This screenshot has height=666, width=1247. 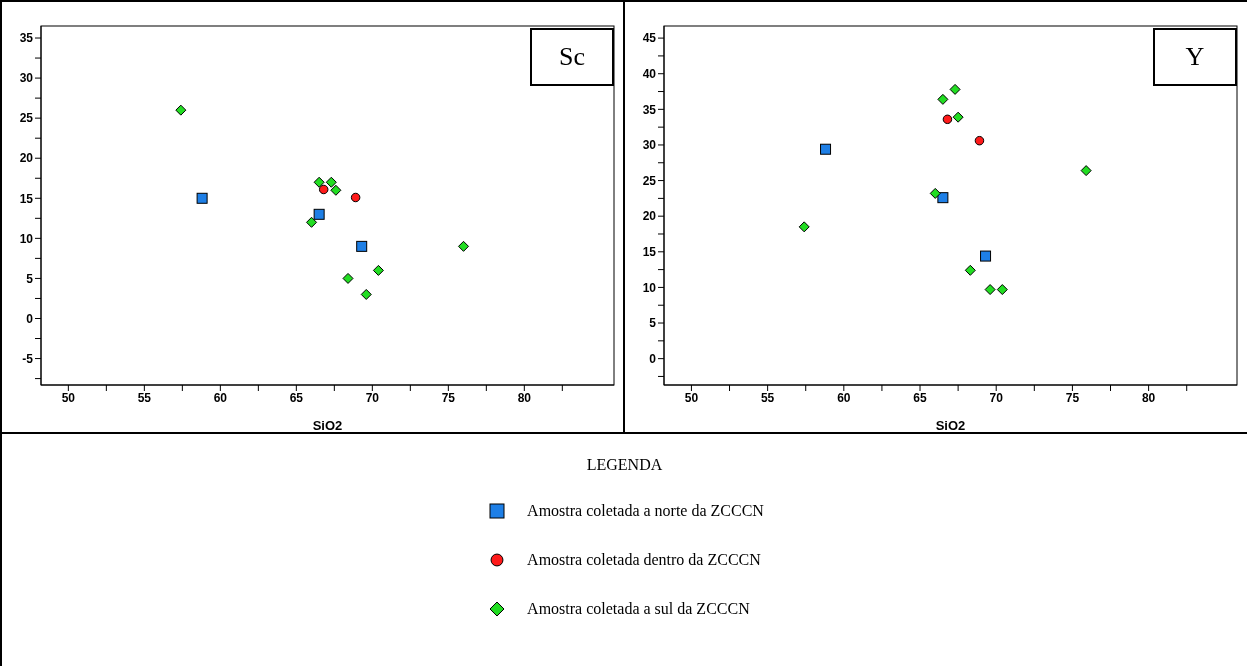 I want to click on y-tick-label: 45, so click(x=649, y=38).